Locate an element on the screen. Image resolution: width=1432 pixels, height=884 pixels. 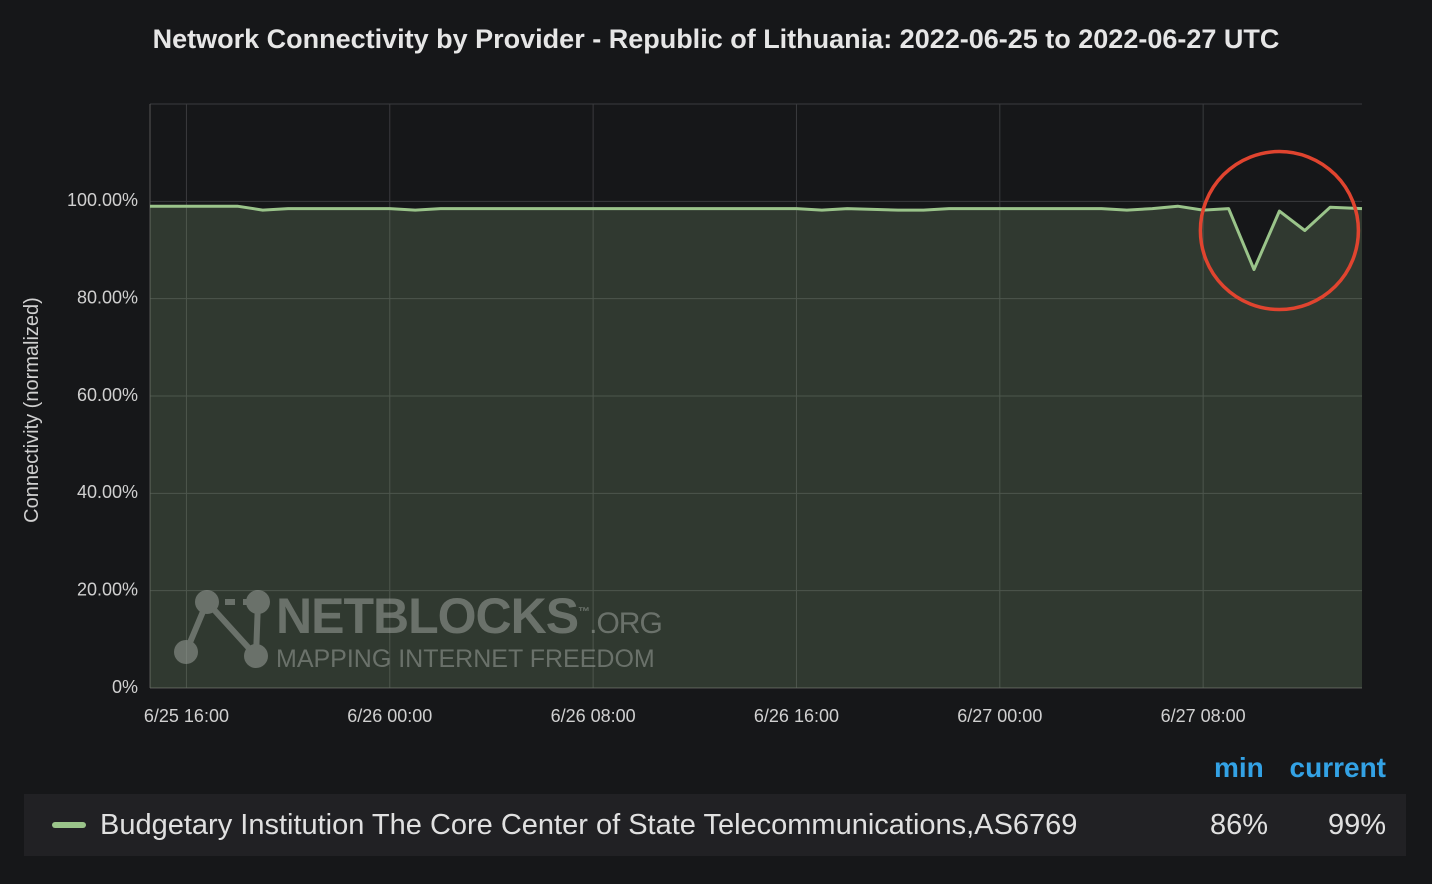
highlight-circle is located at coordinates (1279, 230).